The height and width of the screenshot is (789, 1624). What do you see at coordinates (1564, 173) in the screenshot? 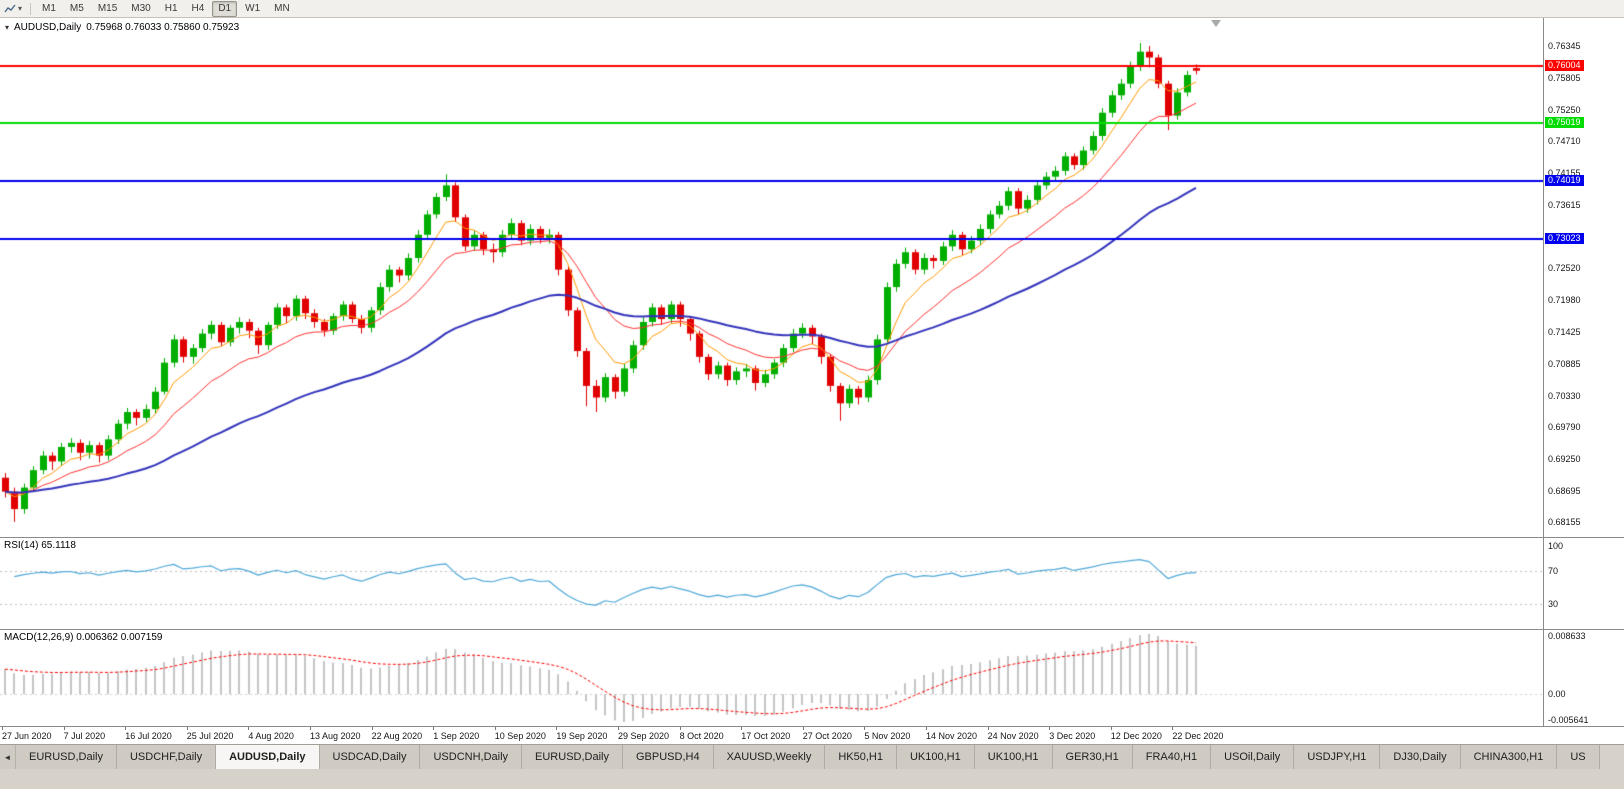
I see `price-tick: 0.74155` at bounding box center [1564, 173].